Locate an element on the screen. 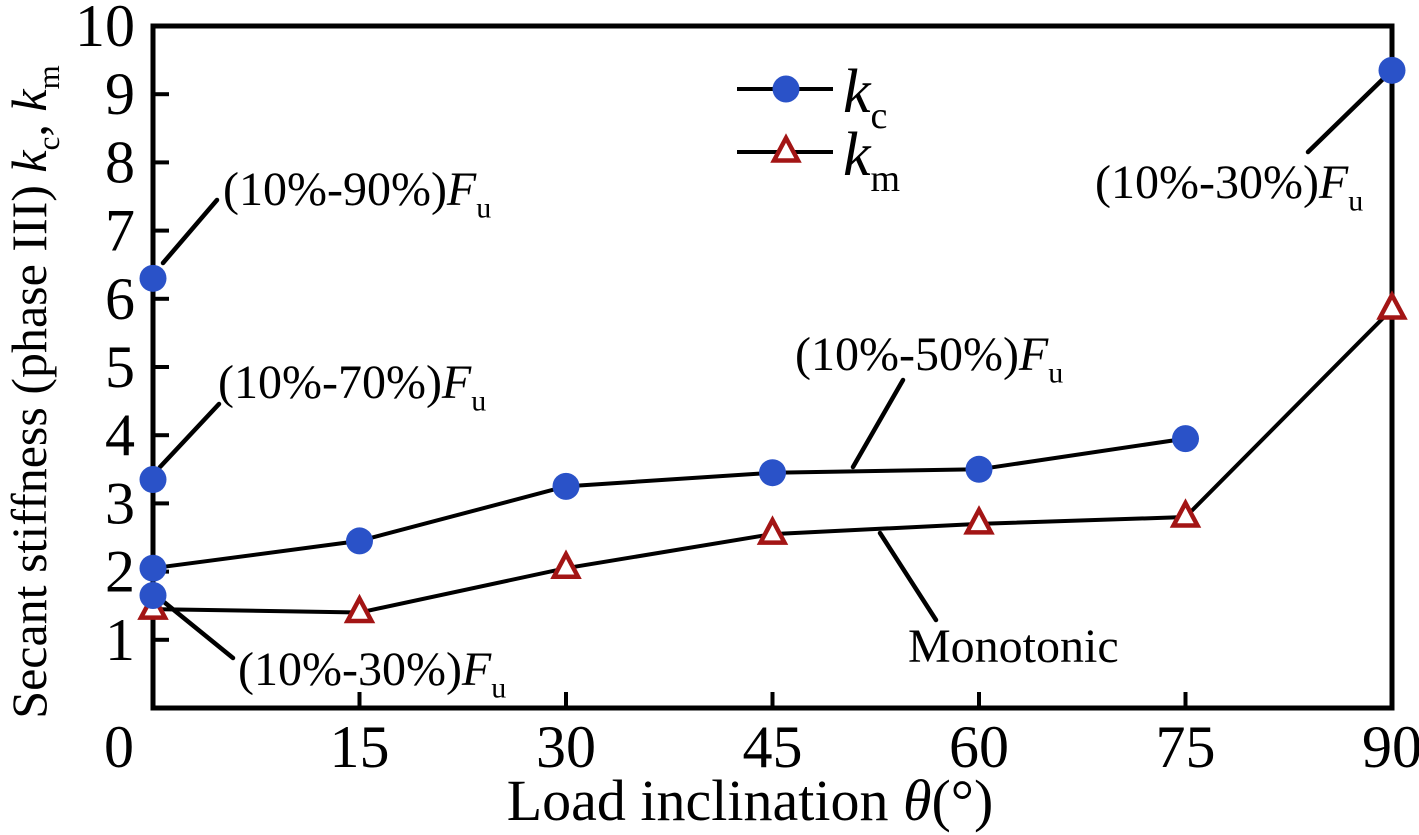 Image resolution: width=1419 pixels, height=835 pixels. ann-10-30-right-label: (10%-30%)Fu is located at coordinates (1229, 186).